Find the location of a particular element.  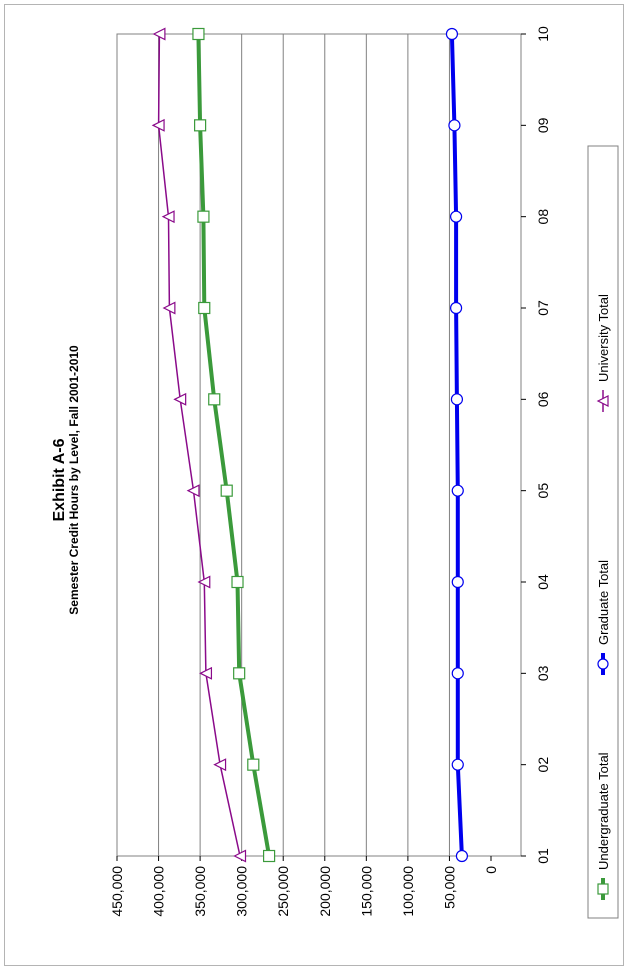

category-tick-label: 08 is located at coordinates (543, 217).